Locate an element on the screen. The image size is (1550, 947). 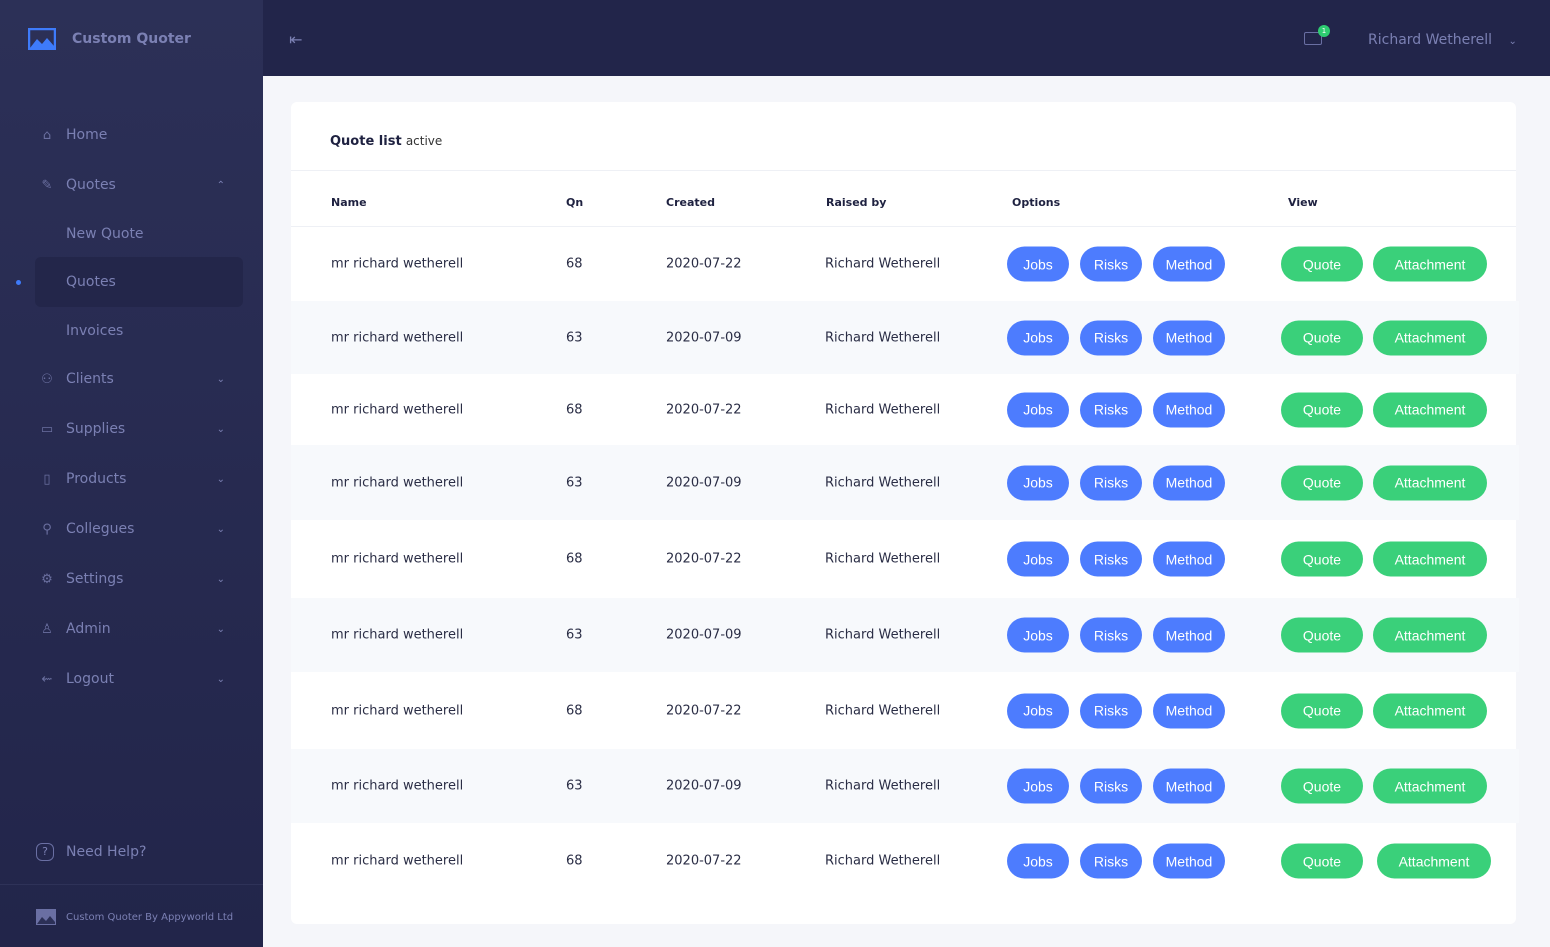
sidebar-item-quotes: ✎ Quotes ⌃ is located at coordinates (131, 185).